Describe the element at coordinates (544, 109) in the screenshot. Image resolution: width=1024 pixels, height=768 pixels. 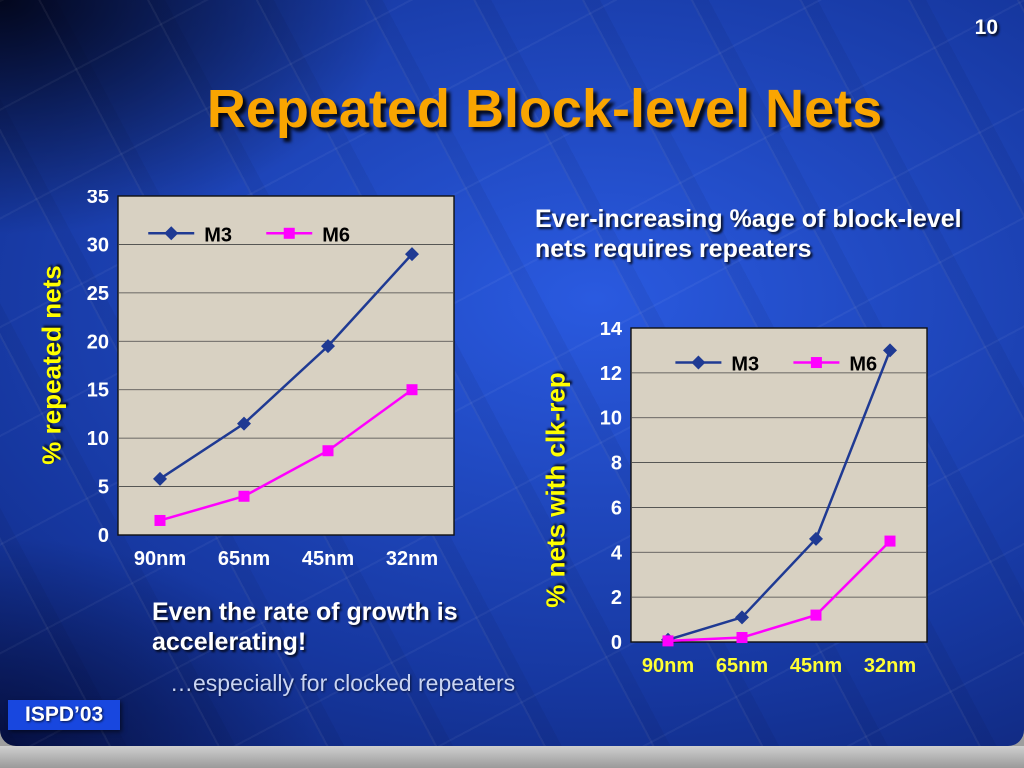
I see `slide-title: Repeated Block-level Nets` at that location.